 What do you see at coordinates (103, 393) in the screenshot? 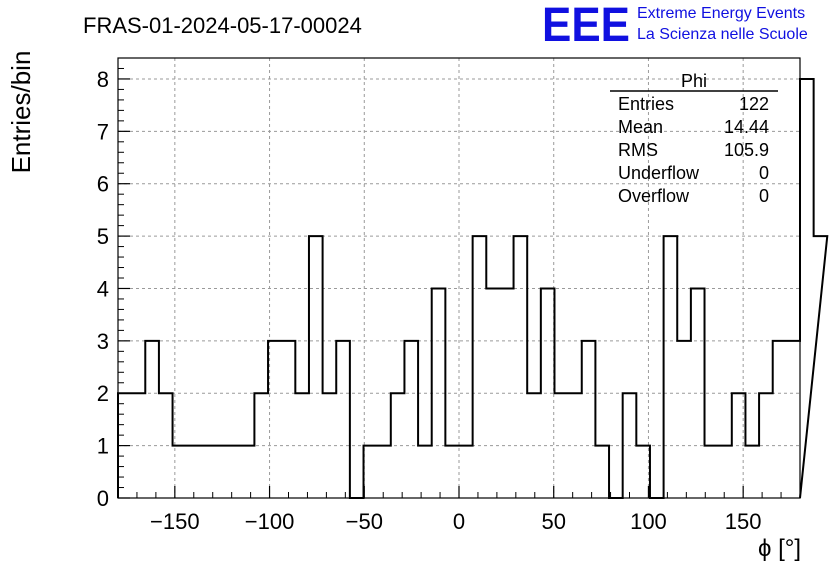
I see `y-tick-label: 2` at bounding box center [103, 393].